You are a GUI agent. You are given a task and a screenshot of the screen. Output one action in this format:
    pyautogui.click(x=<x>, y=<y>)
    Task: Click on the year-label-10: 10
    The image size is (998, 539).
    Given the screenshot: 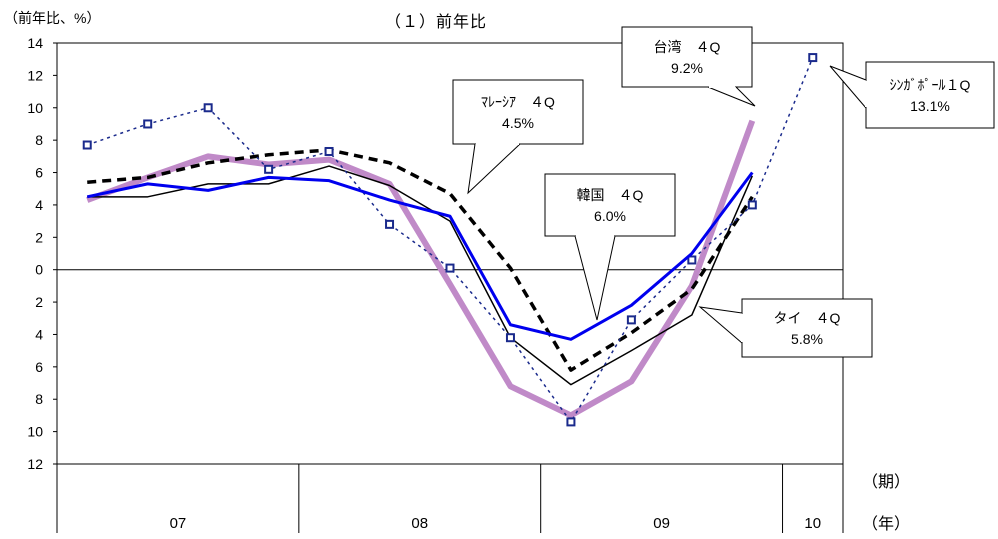 What is the action you would take?
    pyautogui.click(x=812, y=523)
    